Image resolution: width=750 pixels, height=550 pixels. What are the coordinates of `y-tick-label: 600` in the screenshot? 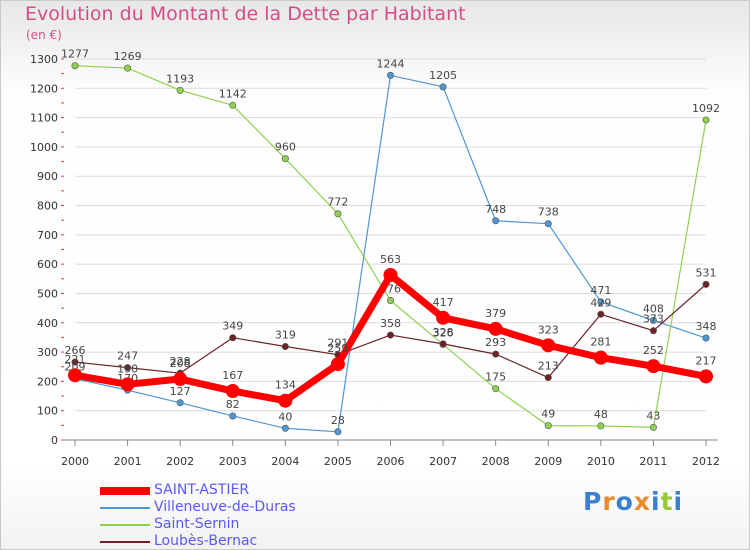 It's located at (47, 264).